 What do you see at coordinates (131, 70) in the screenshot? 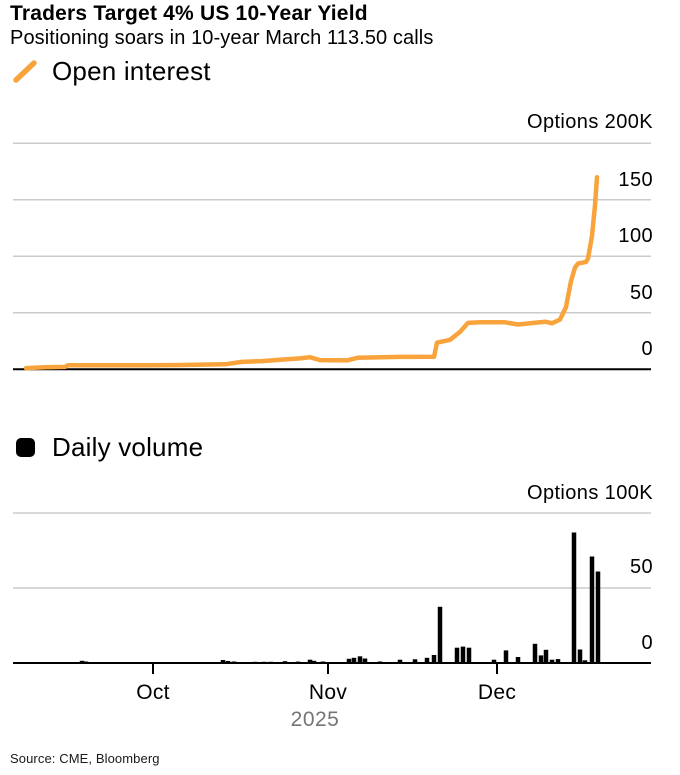
I see `legend-open-interest-label: Open interest` at bounding box center [131, 70].